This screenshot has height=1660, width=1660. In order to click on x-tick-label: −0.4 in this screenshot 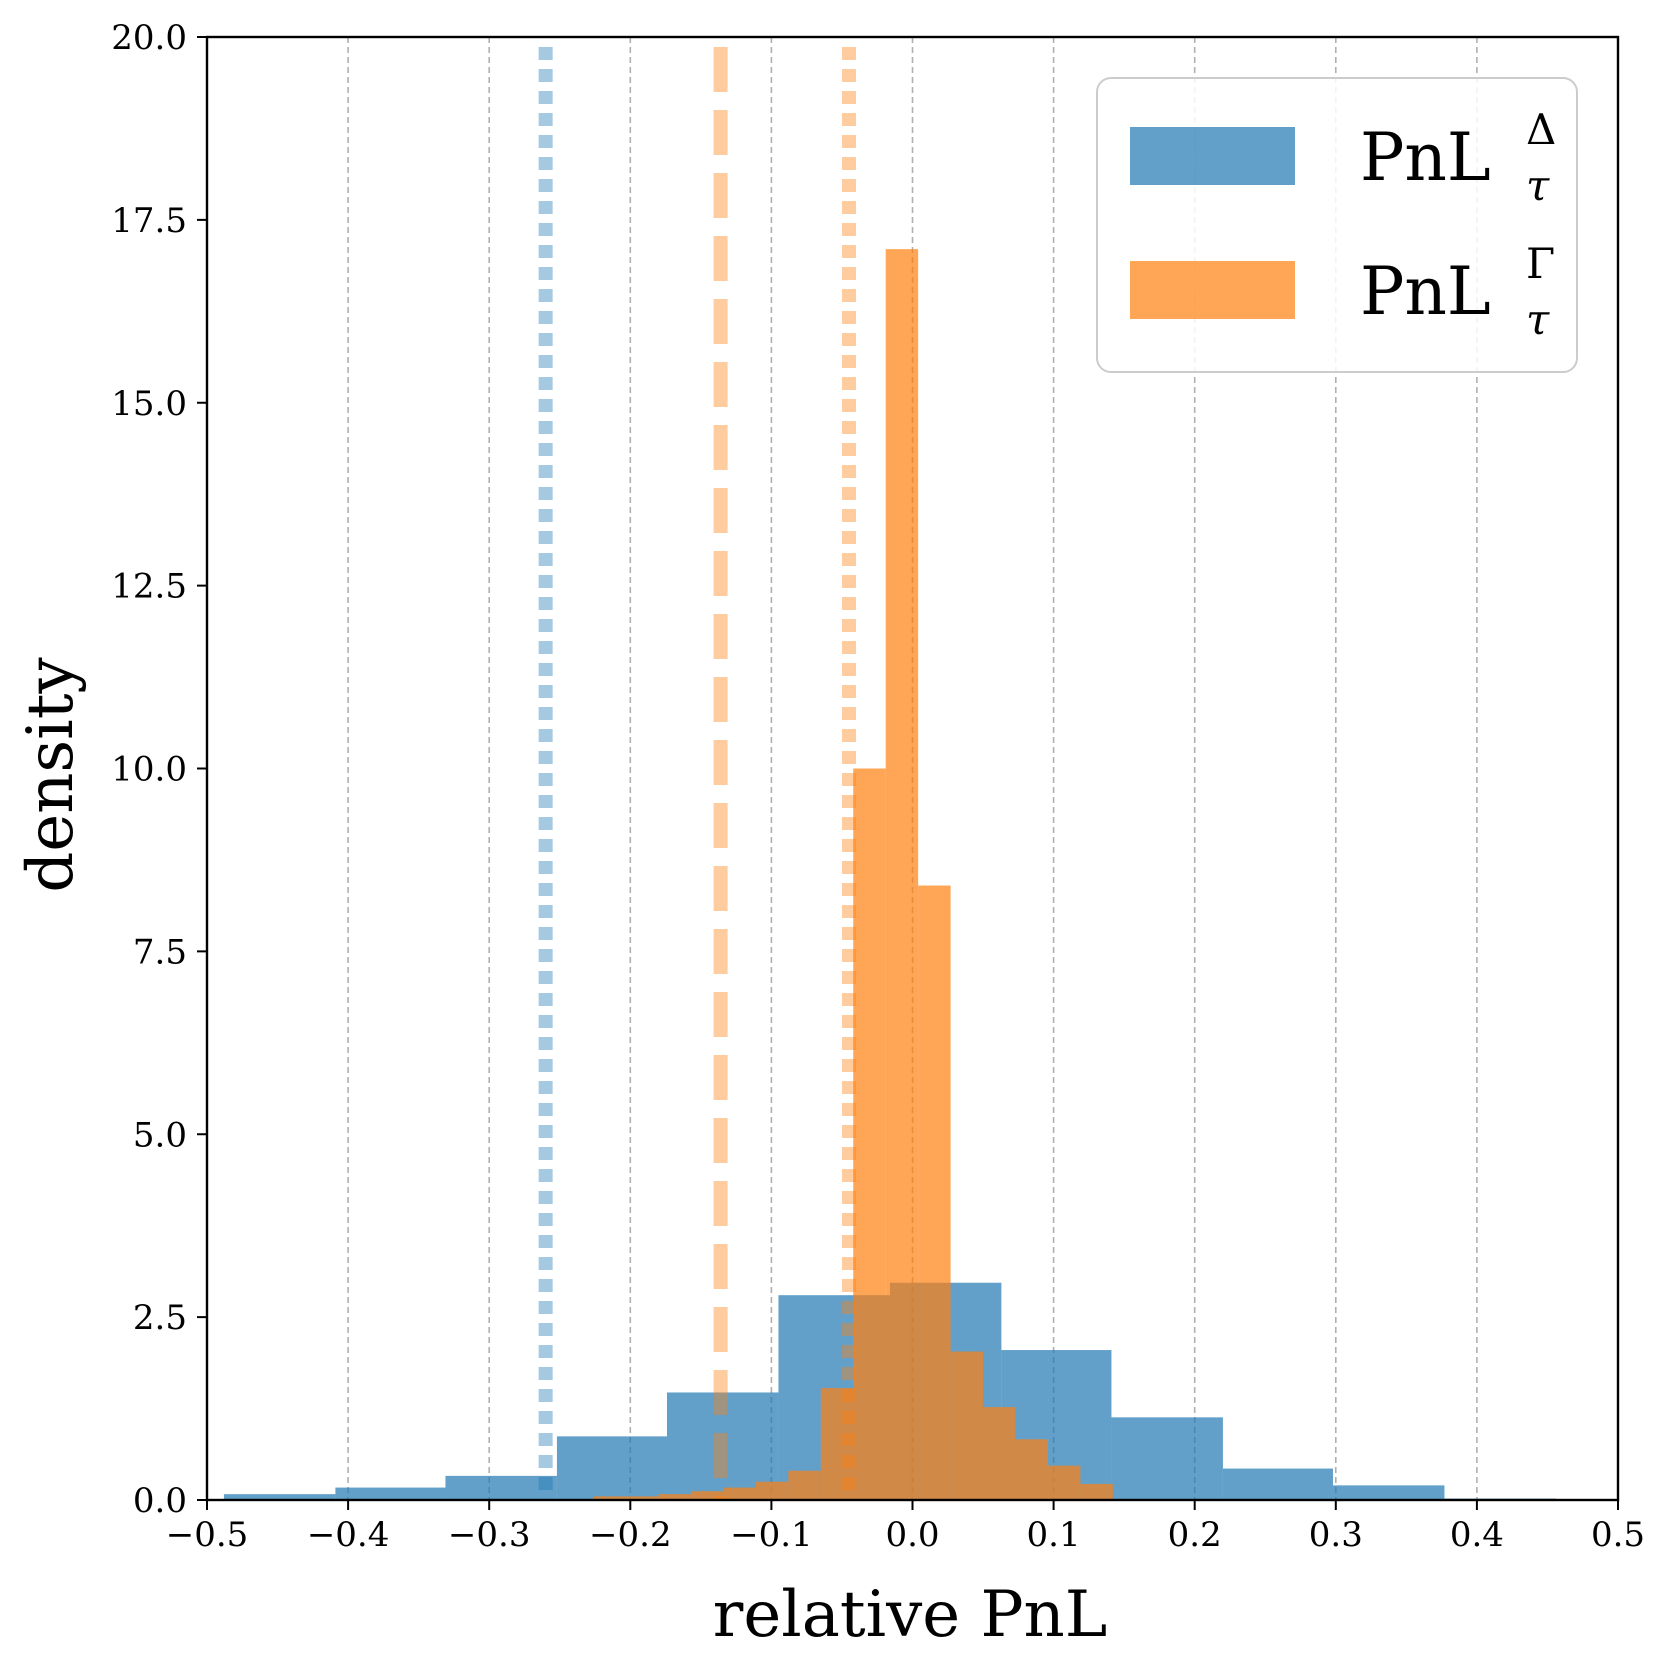, I will do `click(348, 1535)`.